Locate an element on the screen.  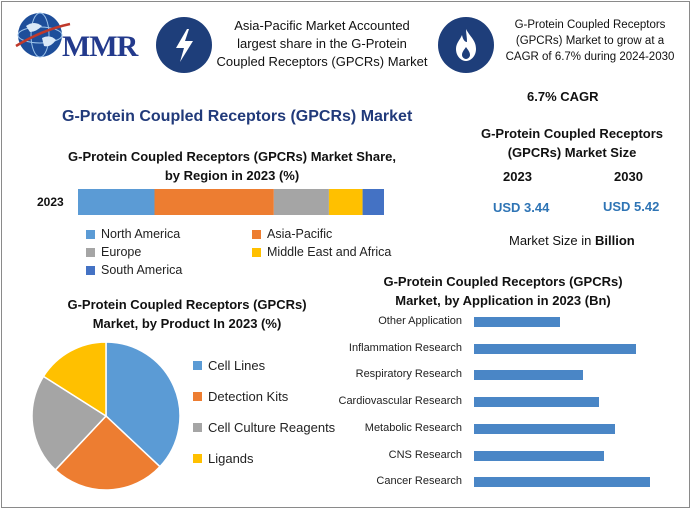
legend-label: Asia-Pacific is located at coordinates (300, 234).